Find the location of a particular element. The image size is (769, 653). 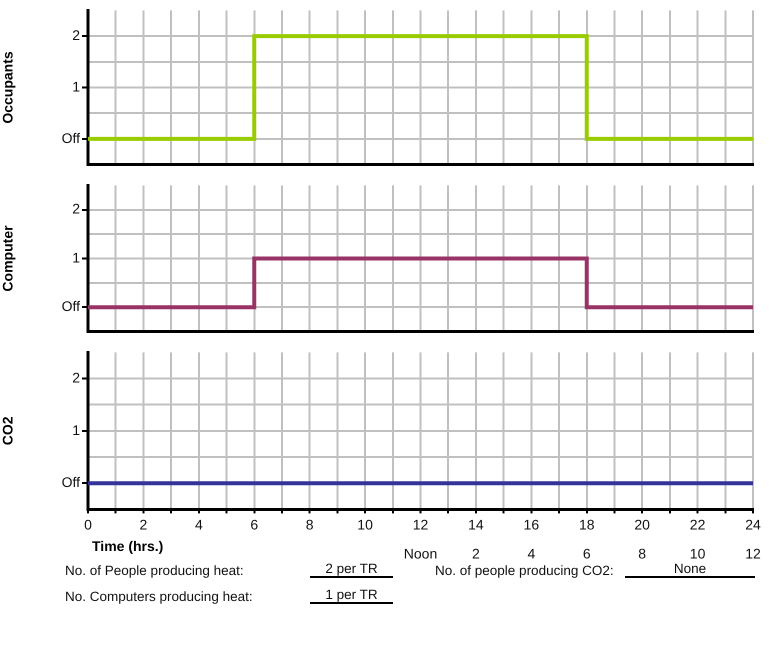

y-axis-title: Computer is located at coordinates (8, 258).